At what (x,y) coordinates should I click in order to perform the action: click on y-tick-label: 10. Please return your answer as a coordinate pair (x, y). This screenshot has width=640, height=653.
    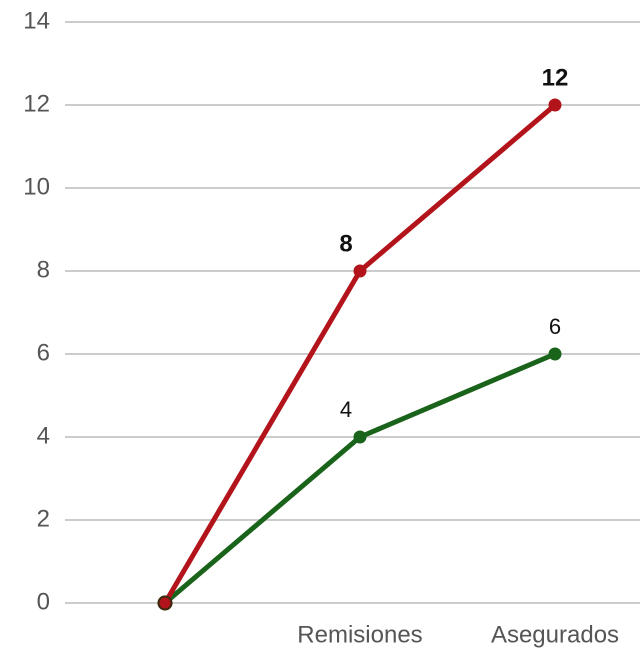
    Looking at the image, I should click on (36, 186).